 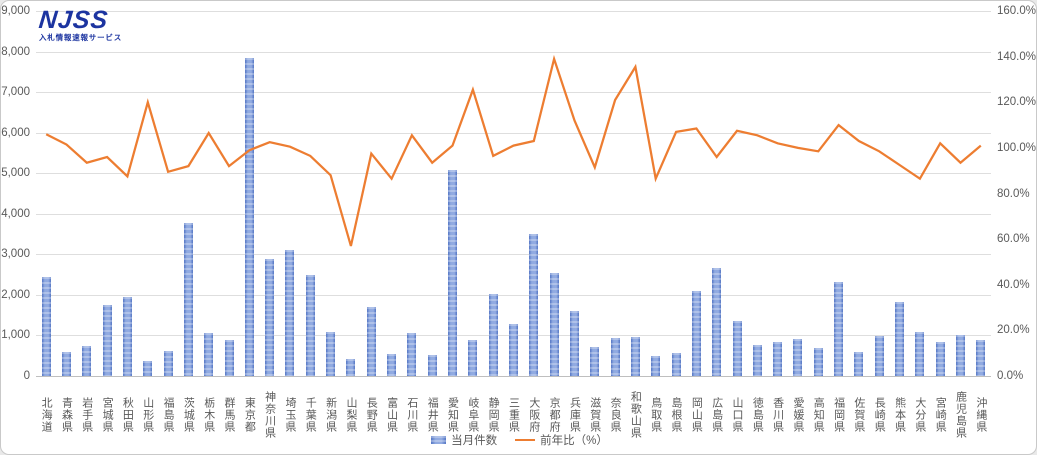 I want to click on x-label-静岡県: 静岡県, so click(x=493, y=415).